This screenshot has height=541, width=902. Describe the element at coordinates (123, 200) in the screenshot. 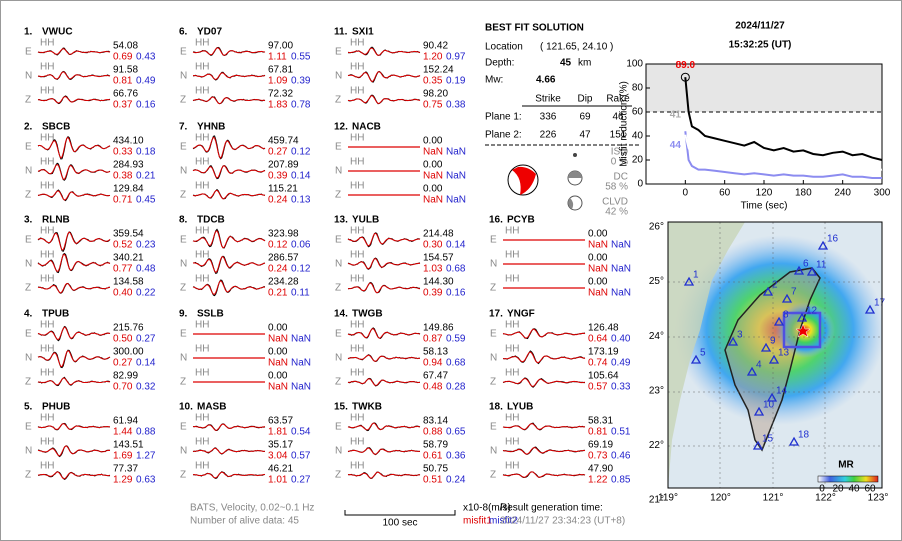

I see `misfit1: 0.71` at that location.